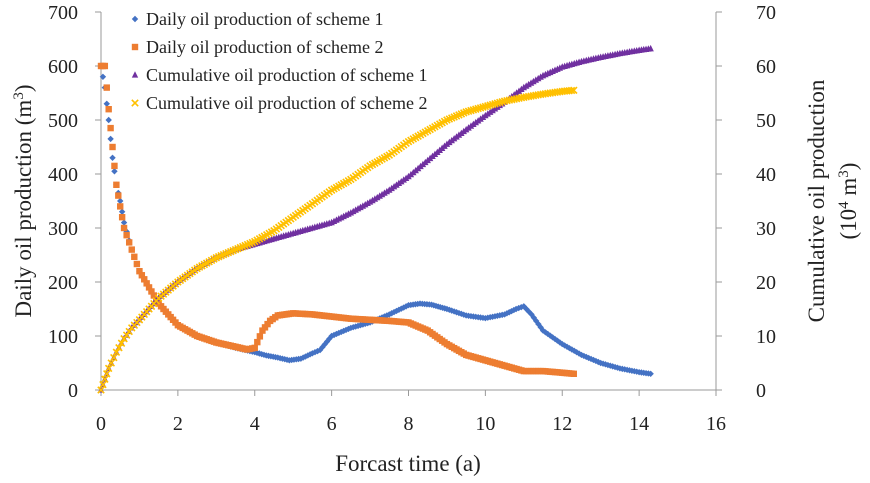  I want to click on y-left-tick-label: 0, so click(73, 391).